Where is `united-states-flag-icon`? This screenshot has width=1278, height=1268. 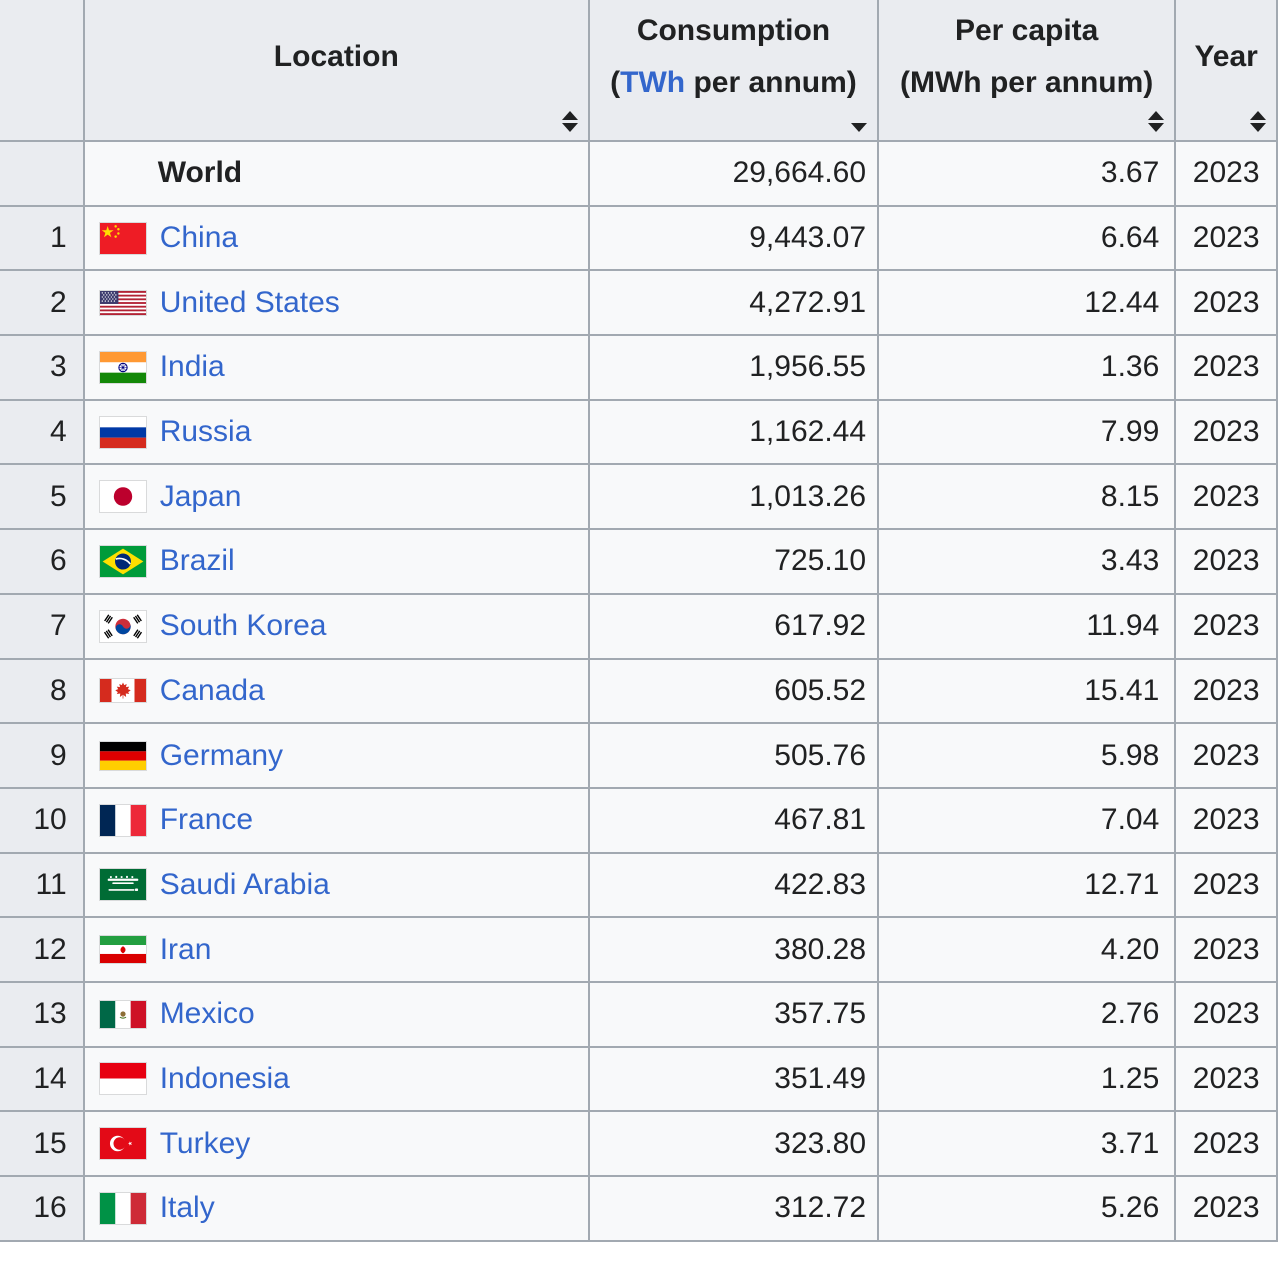 united-states-flag-icon is located at coordinates (129, 302).